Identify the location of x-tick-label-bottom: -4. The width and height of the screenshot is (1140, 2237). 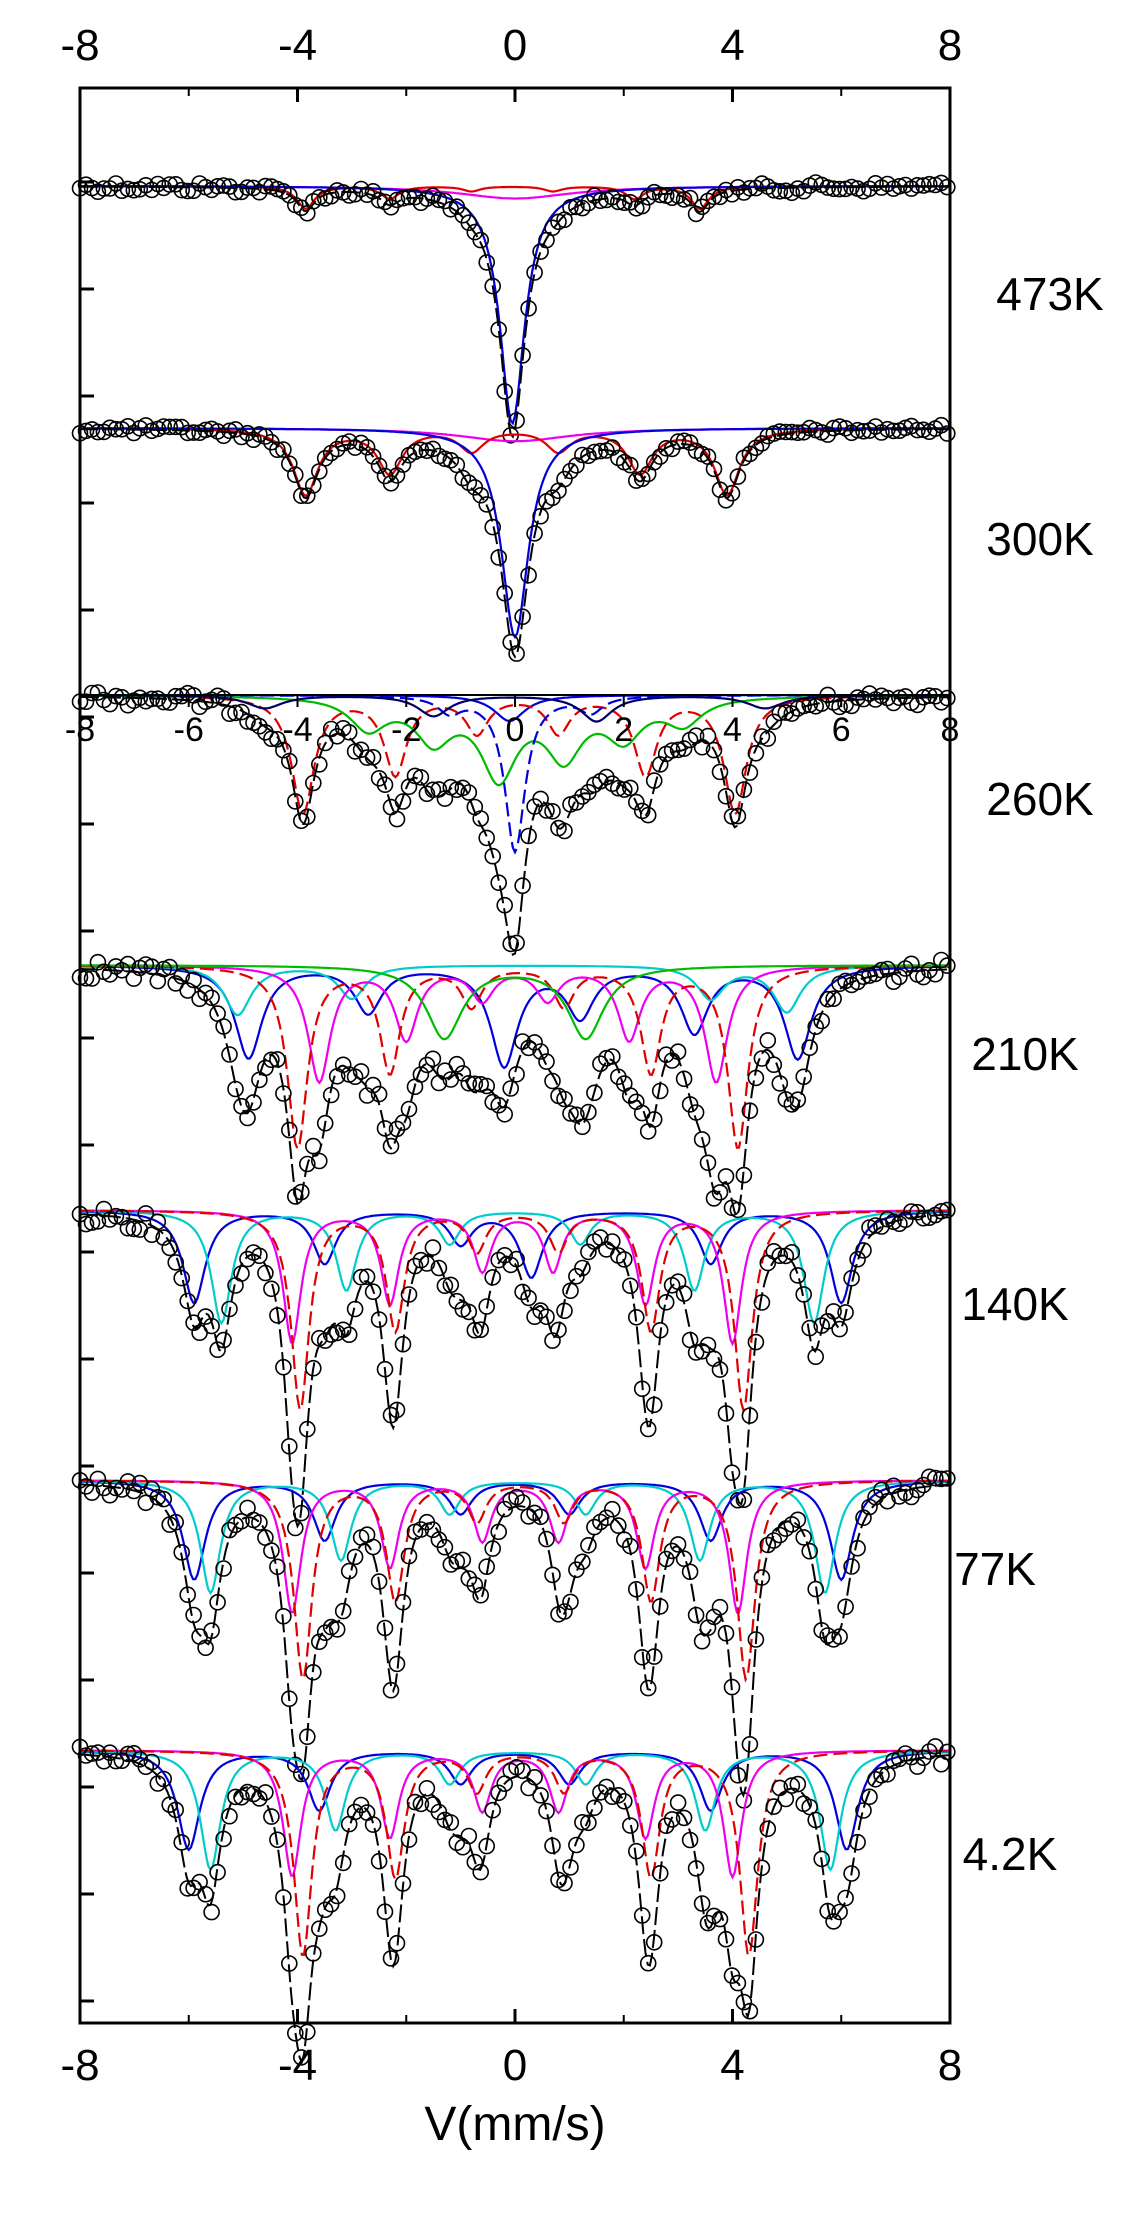
(297, 2065).